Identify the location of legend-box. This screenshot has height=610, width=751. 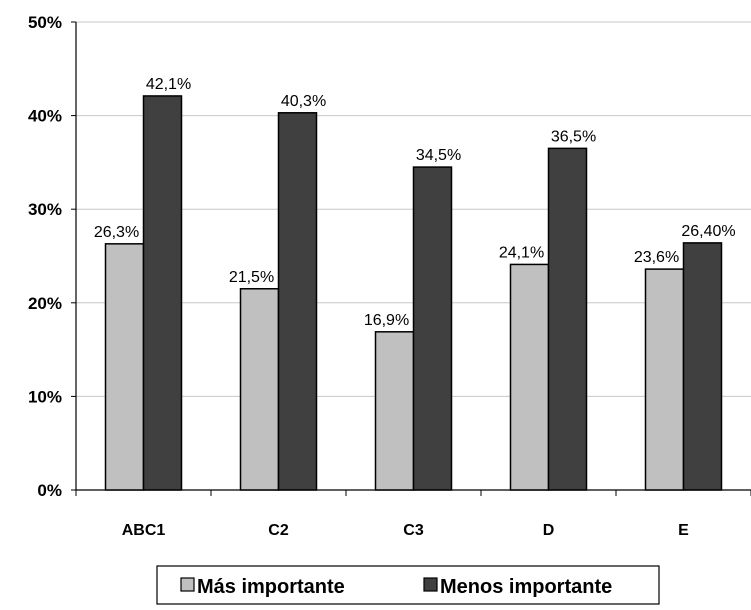
(408, 585).